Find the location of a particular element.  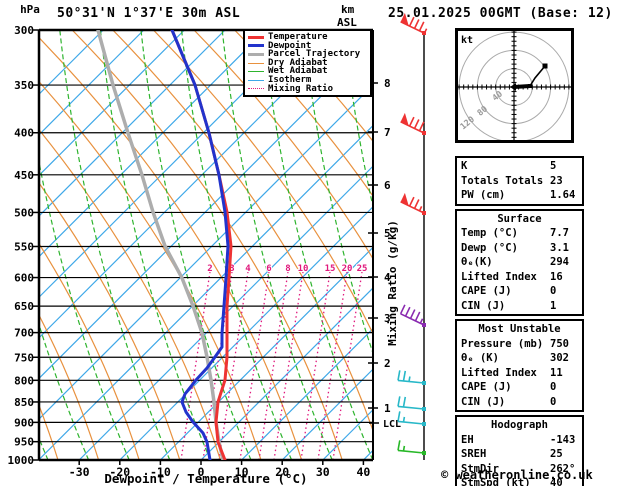

stats-section-title: Hodograph is located at coordinates (519, 425).